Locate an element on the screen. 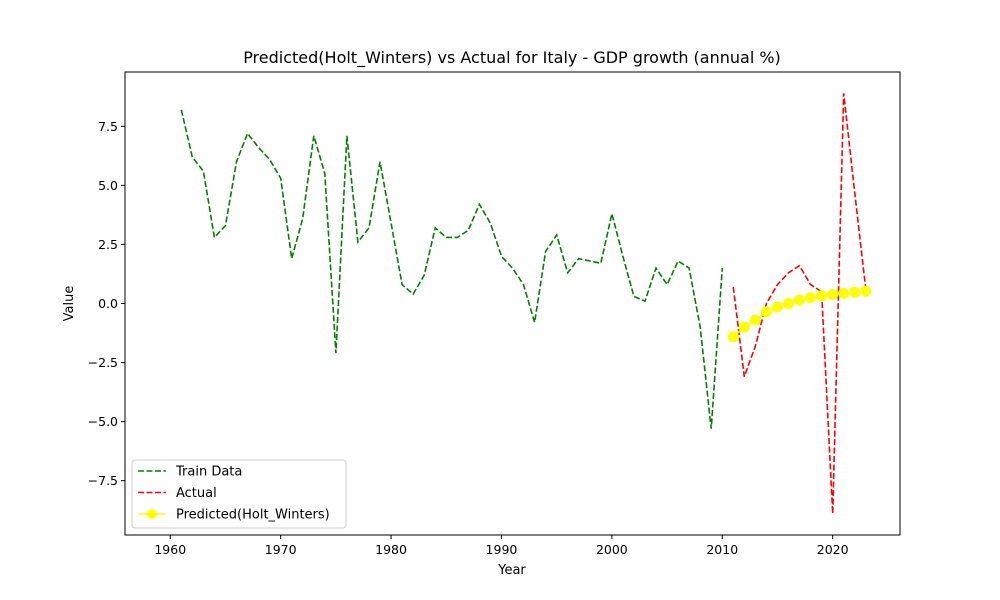 This screenshot has width=1000, height=600. legend: Train Data Actual Predicted(Holt_Winters) is located at coordinates (239, 494).